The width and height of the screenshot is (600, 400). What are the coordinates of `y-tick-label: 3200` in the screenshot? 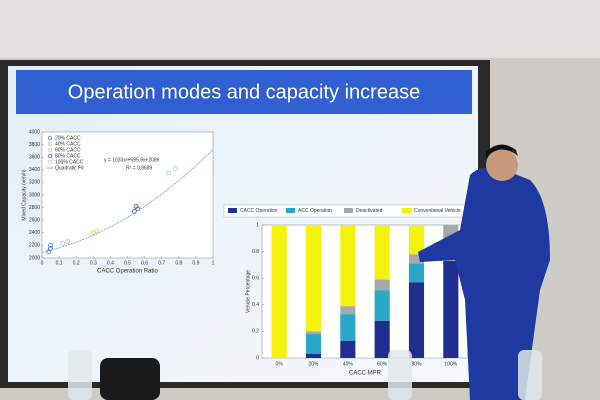 It's located at (34, 183).